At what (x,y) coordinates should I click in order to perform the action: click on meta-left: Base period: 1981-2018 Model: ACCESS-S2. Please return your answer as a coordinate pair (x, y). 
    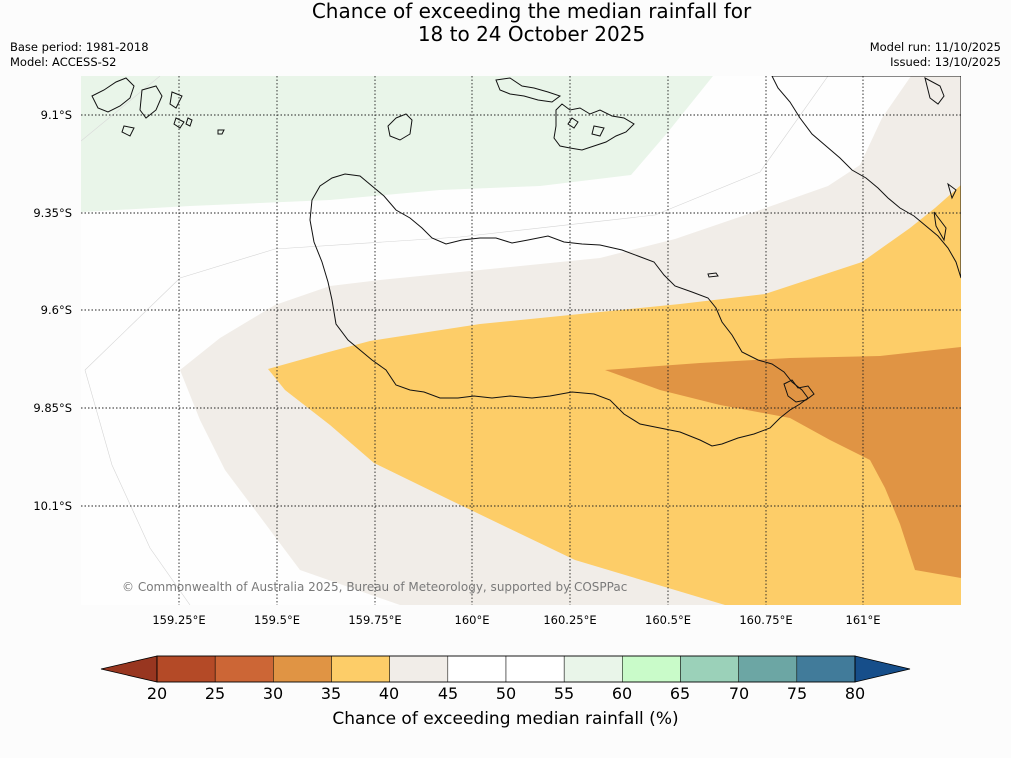
    Looking at the image, I should click on (79, 55).